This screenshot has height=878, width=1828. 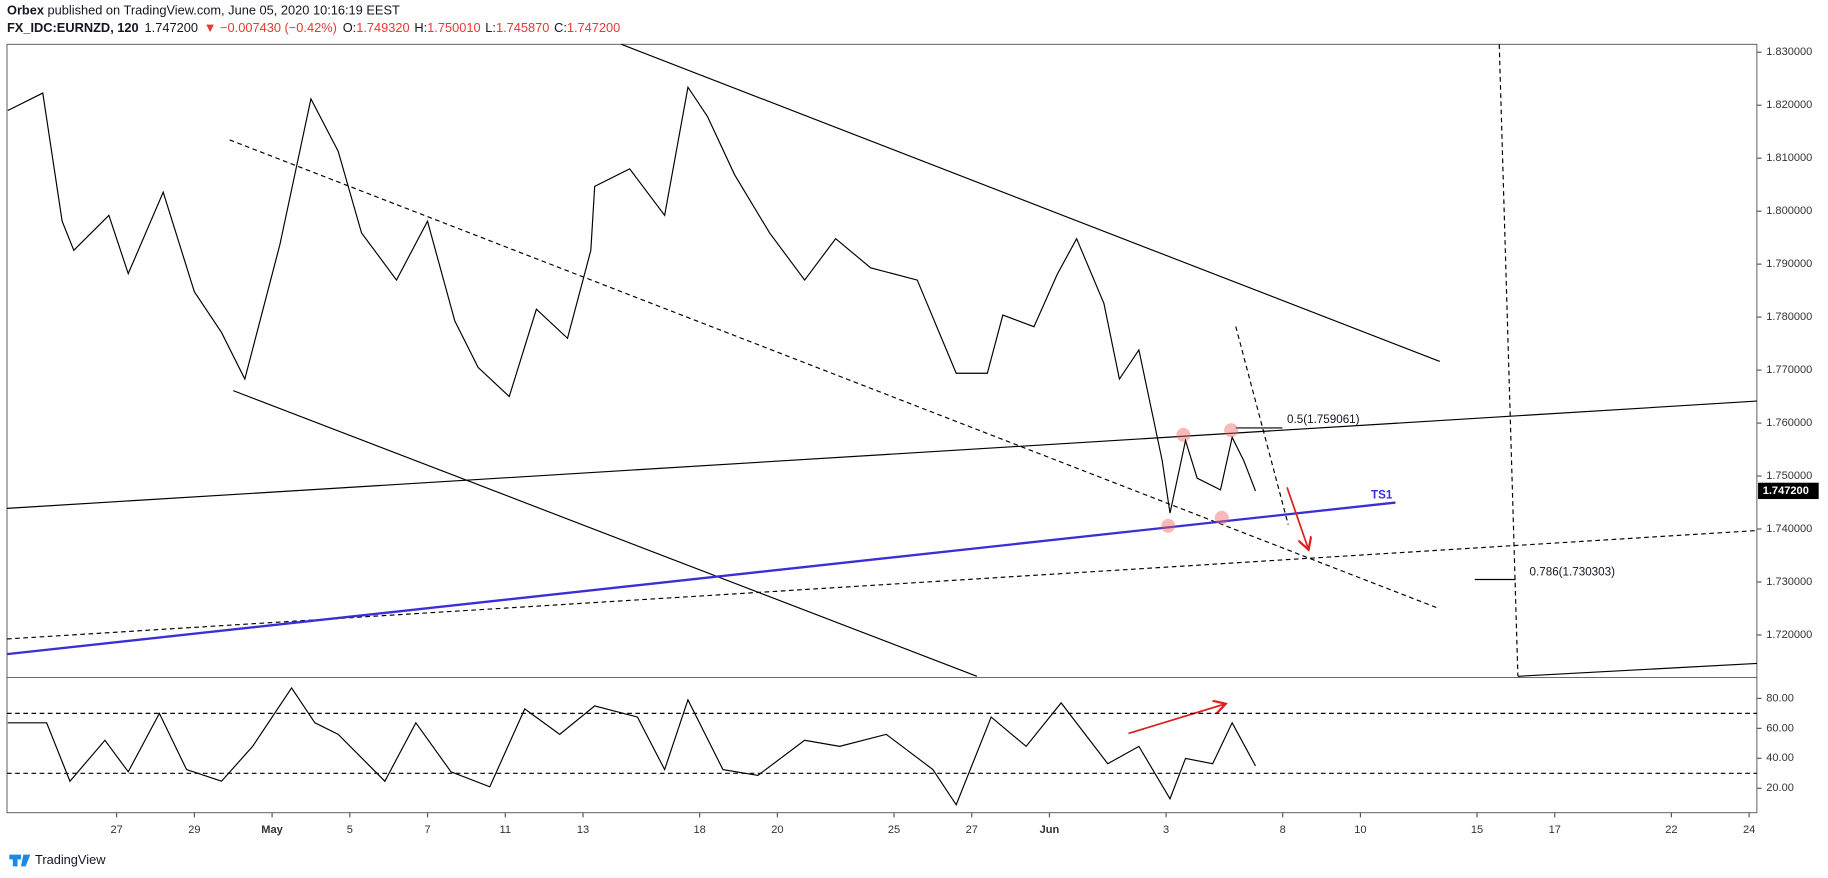 I want to click on ohlc-label: C:, so click(x=560, y=28).